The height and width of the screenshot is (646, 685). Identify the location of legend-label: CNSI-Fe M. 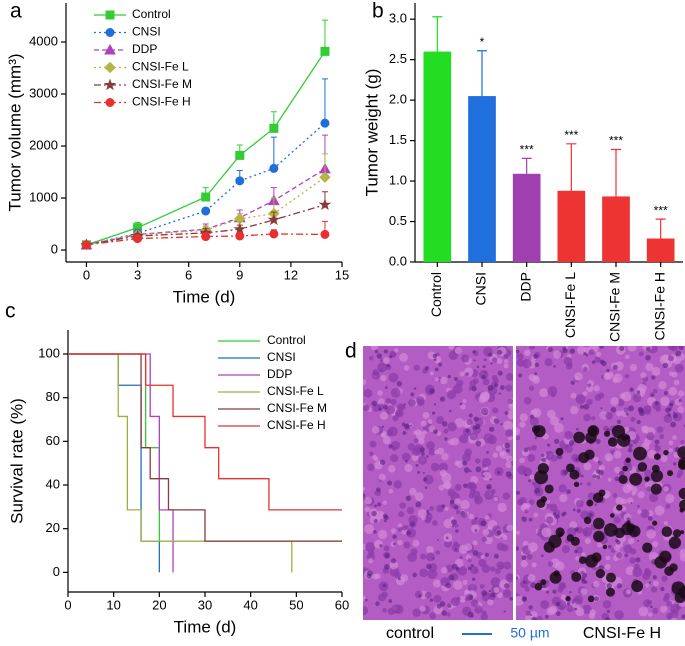
(297, 408).